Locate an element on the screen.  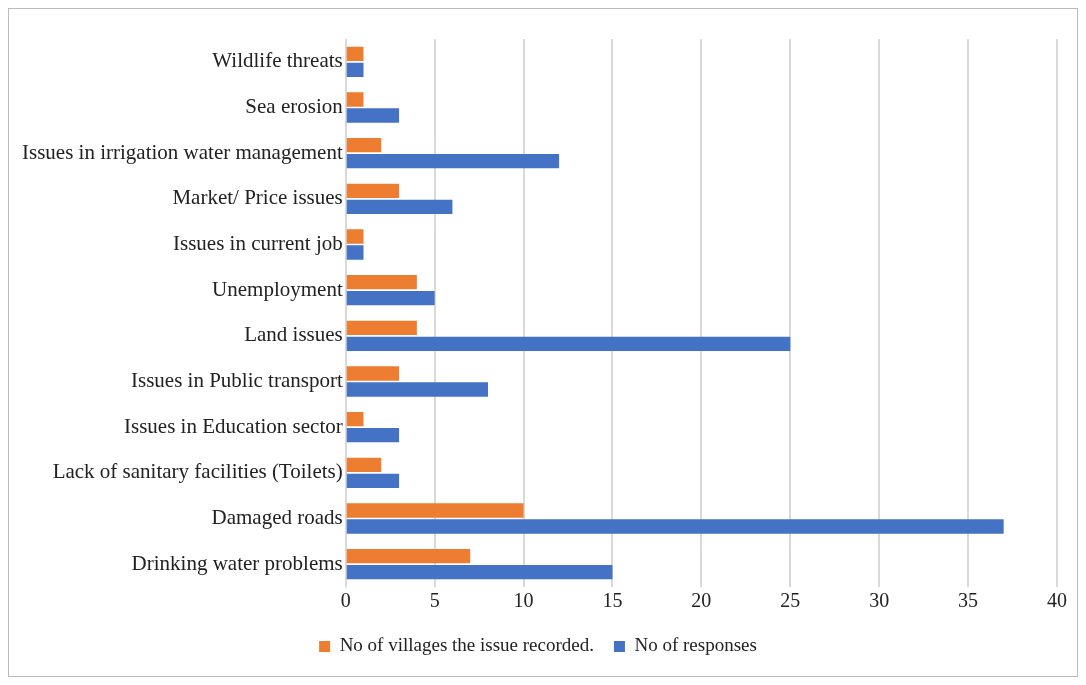
x-tick-label: 40 is located at coordinates (1057, 600).